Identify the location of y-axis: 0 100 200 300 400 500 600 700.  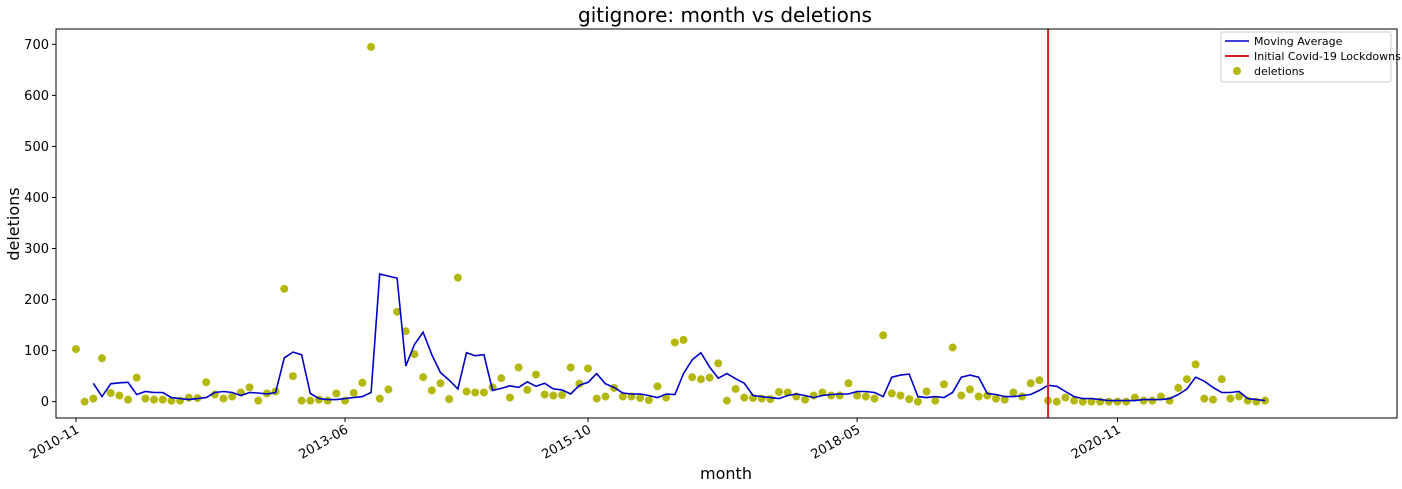
(40, 224).